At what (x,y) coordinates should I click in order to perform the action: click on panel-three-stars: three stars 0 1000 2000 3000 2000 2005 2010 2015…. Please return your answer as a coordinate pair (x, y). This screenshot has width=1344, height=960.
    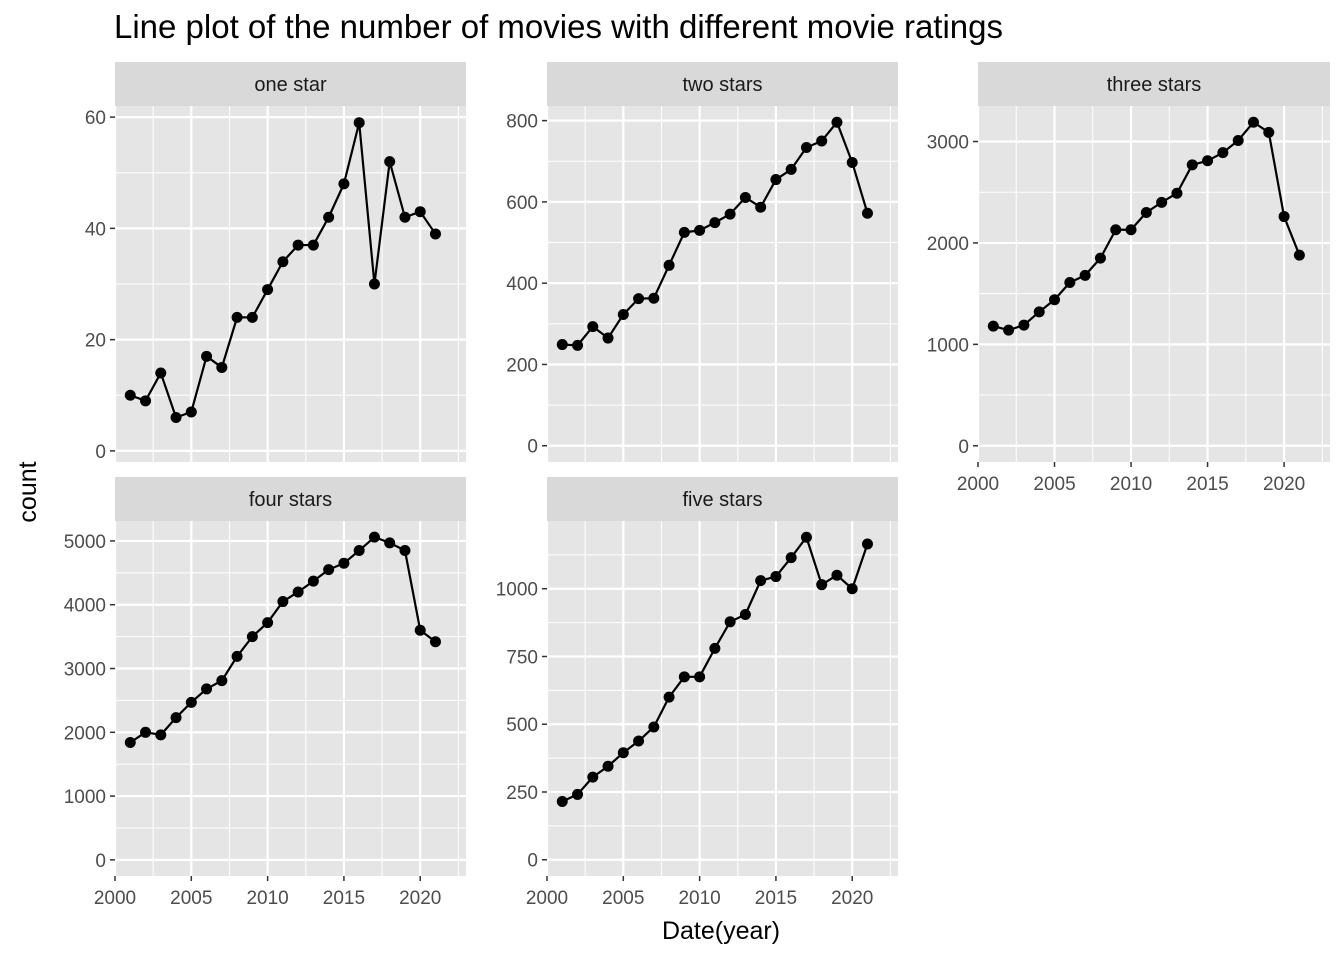
    Looking at the image, I should click on (1128, 278).